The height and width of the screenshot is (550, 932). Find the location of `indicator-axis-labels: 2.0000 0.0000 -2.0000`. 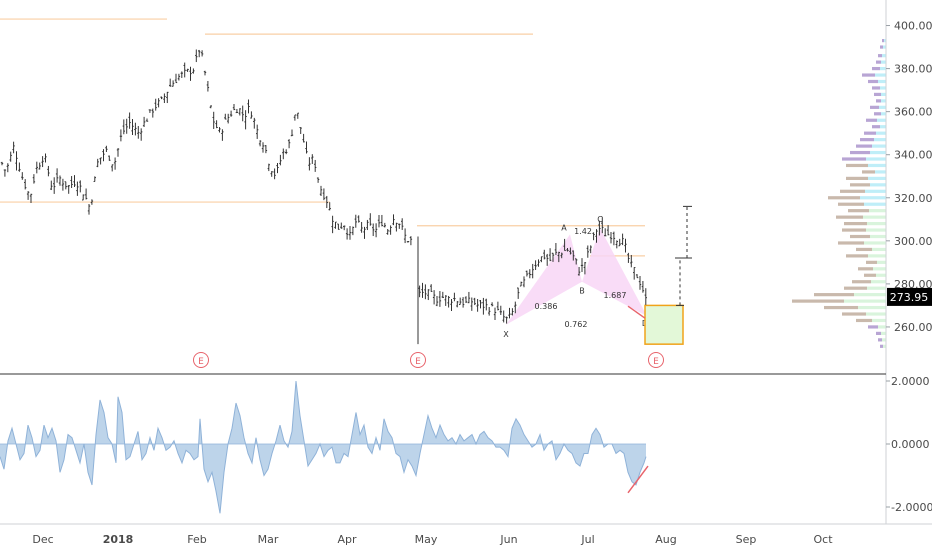

indicator-axis-labels: 2.0000 0.0000 -2.0000 is located at coordinates (909, 444).